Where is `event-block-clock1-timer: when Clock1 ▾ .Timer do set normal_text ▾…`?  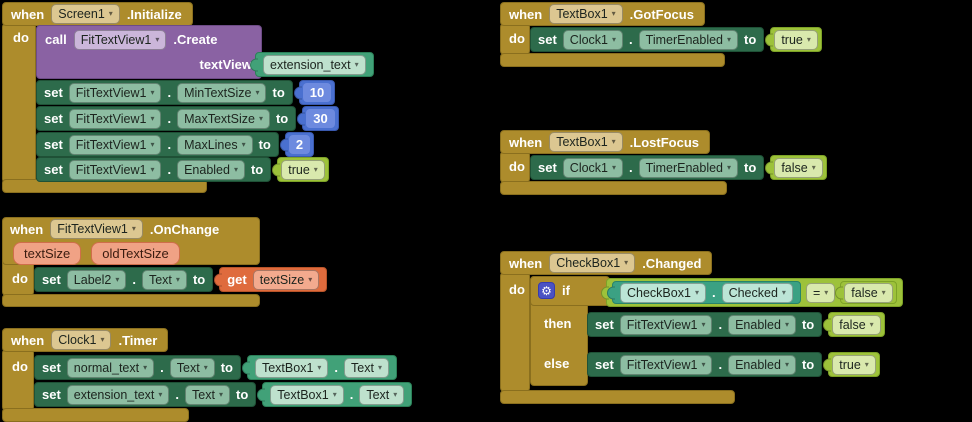 event-block-clock1-timer: when Clock1 ▾ .Timer do set normal_text ▾… is located at coordinates (241, 375).